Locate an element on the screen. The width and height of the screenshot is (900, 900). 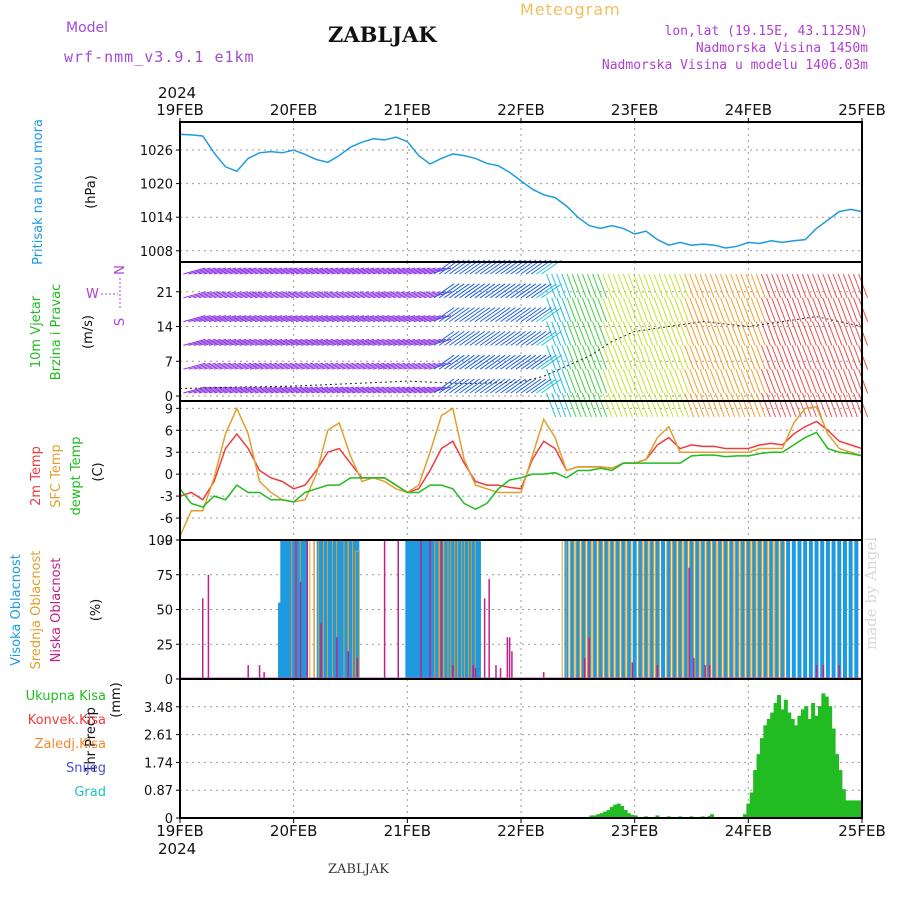
wind-dir-n: N is located at coordinates (120, 270).